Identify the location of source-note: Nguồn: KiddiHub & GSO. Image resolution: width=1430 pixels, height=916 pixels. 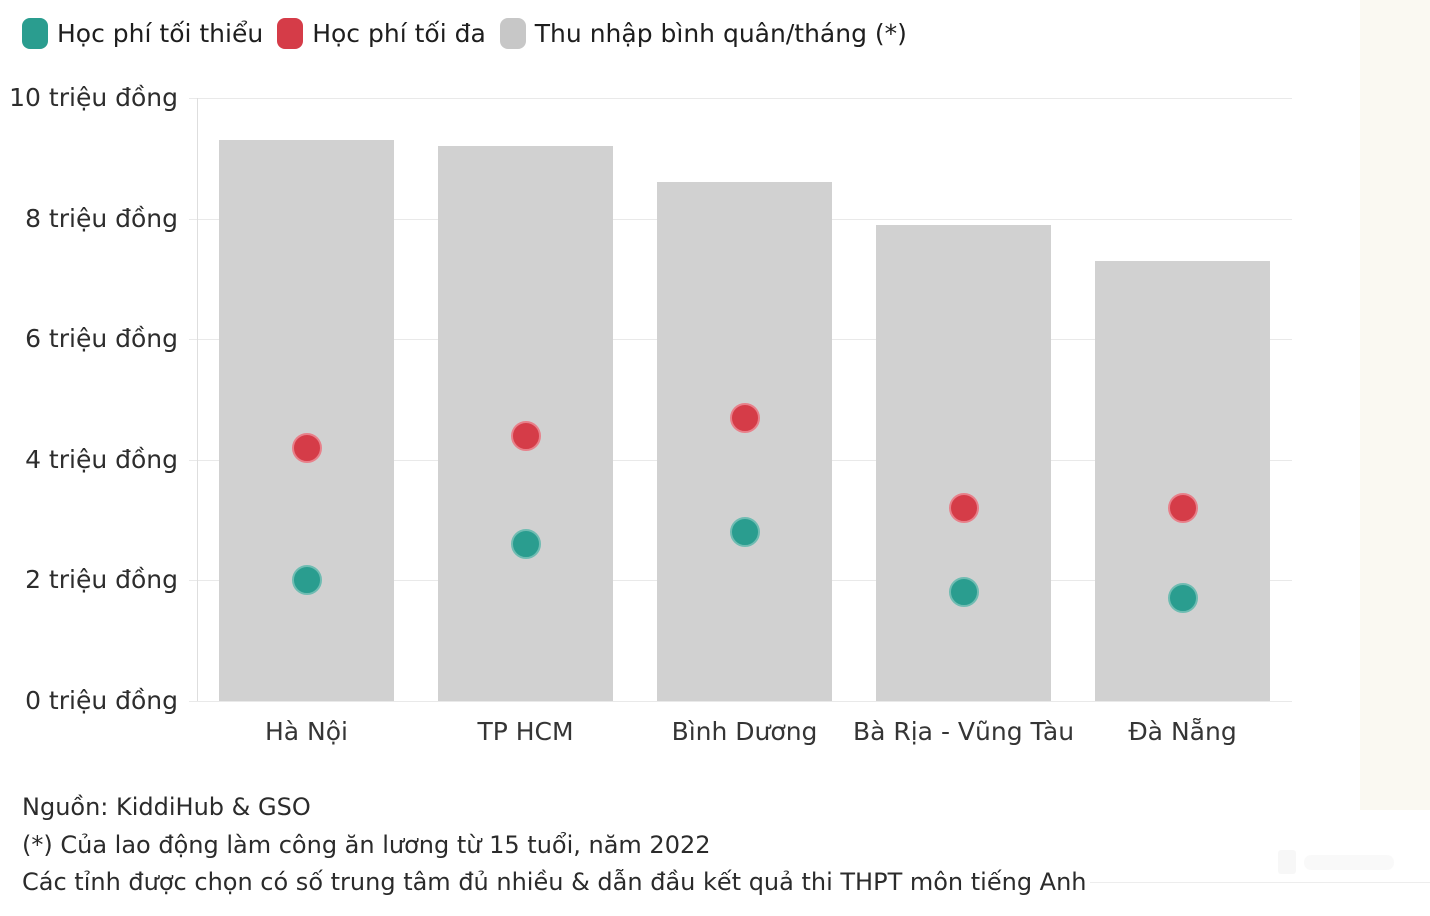
(166, 807).